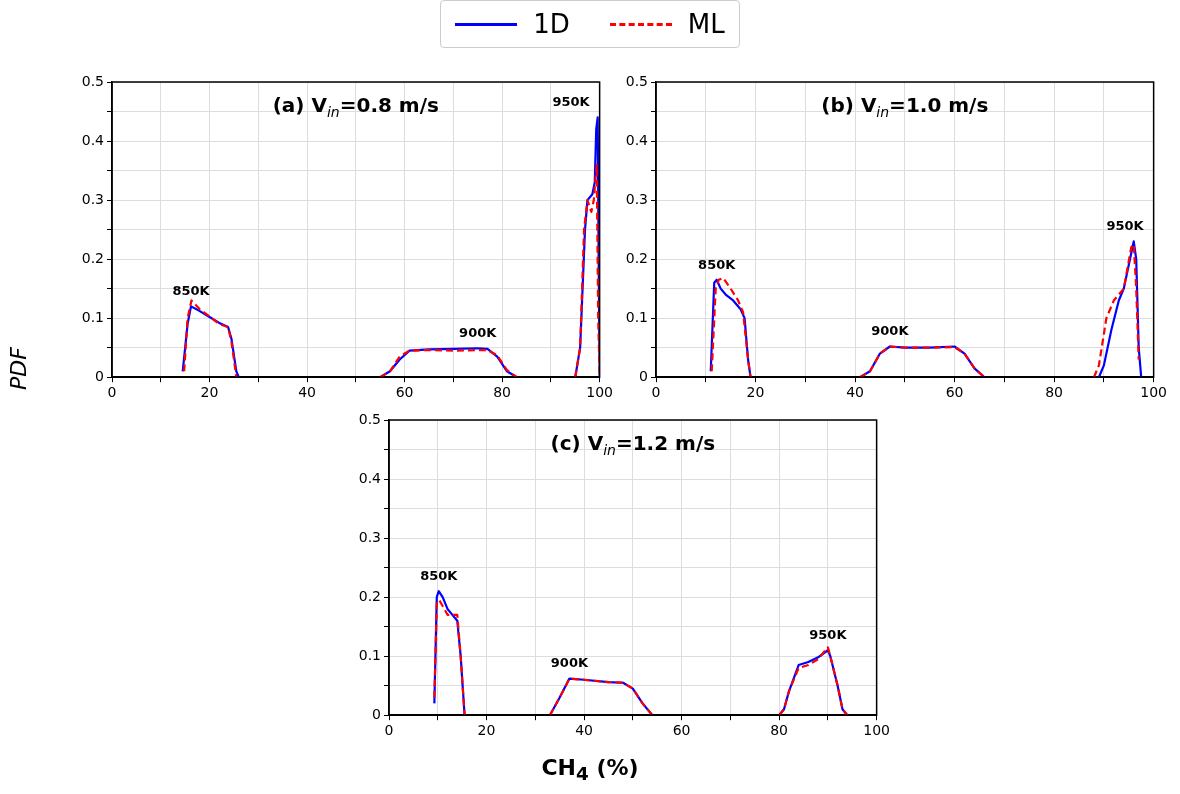 The height and width of the screenshot is (794, 1180). Describe the element at coordinates (551, 24) in the screenshot. I see `legend-label: 1D` at that location.